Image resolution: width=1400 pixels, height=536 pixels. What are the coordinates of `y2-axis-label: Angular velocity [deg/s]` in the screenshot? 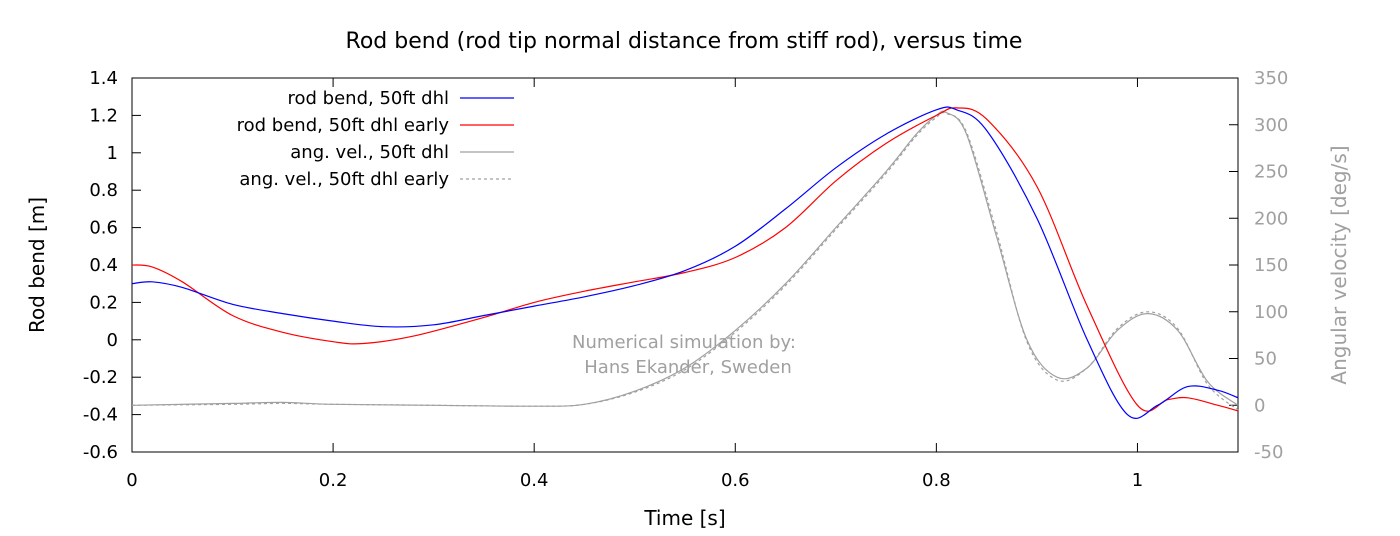 It's located at (1339, 264).